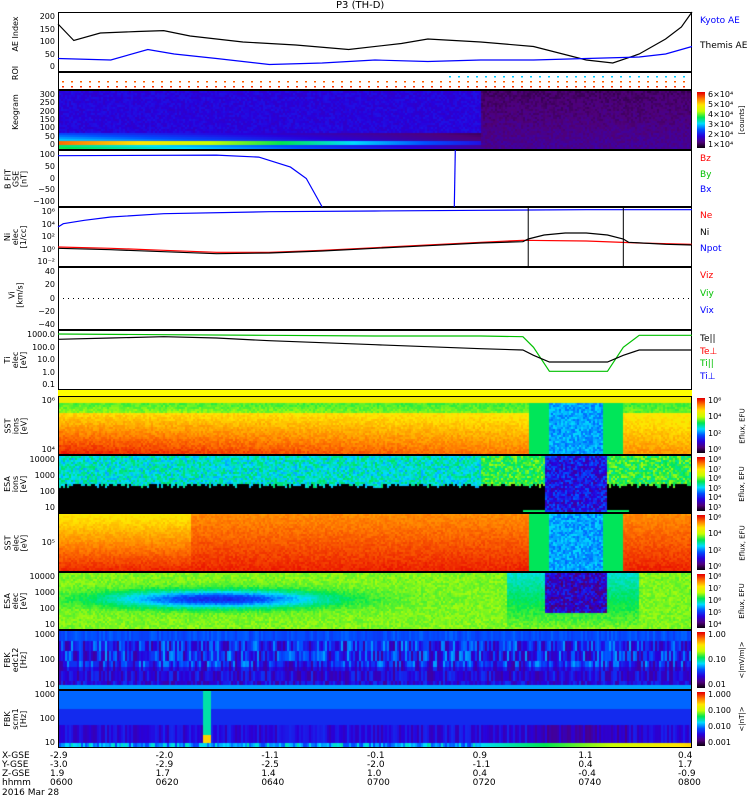  What do you see at coordinates (701, 601) in the screenshot?
I see `colorbar-esae` at bounding box center [701, 601].